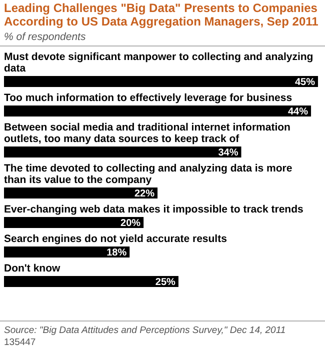 The height and width of the screenshot is (357, 325). I want to click on data-label: 25%, so click(165, 282).